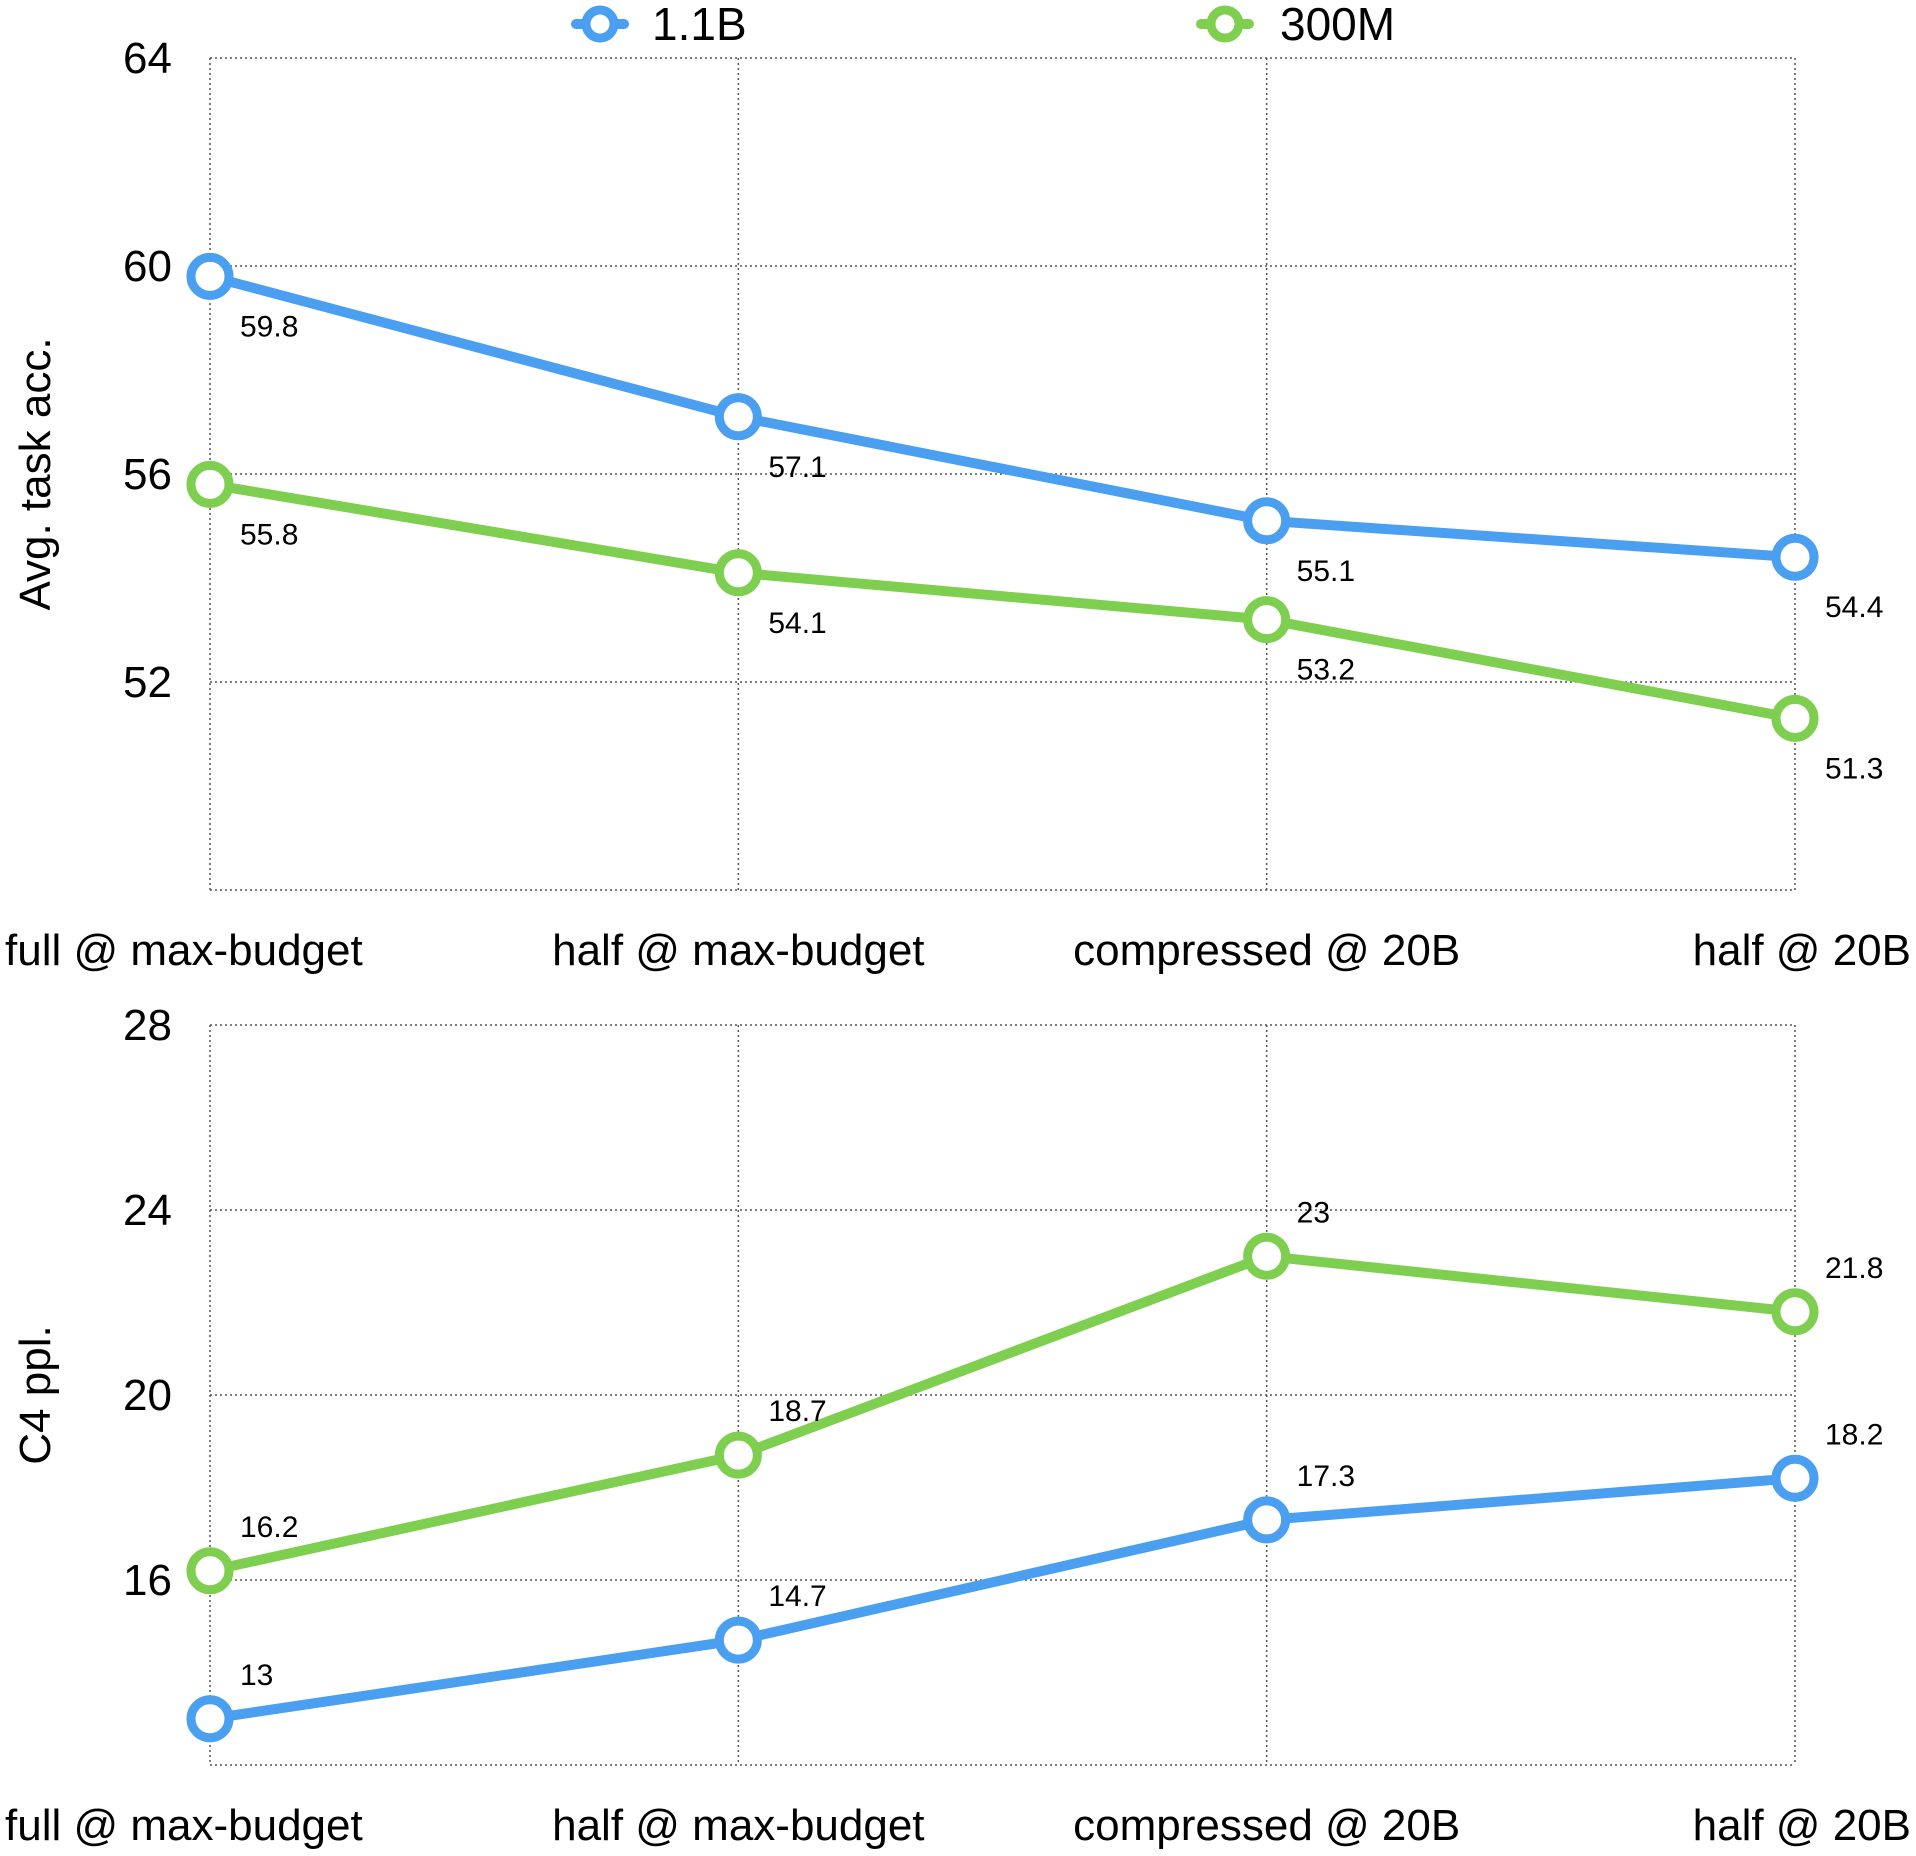 The height and width of the screenshot is (1856, 1916). Describe the element at coordinates (797, 1596) in the screenshot. I see `data-label: 14.7` at that location.